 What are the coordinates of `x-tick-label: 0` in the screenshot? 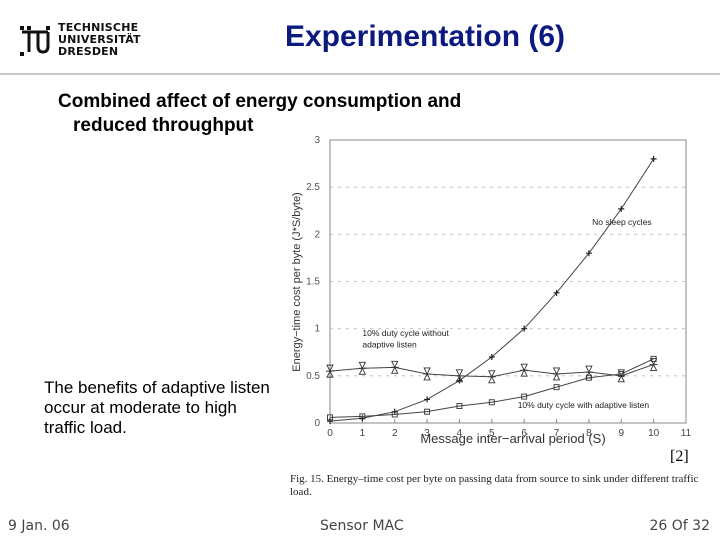 It's located at (330, 433).